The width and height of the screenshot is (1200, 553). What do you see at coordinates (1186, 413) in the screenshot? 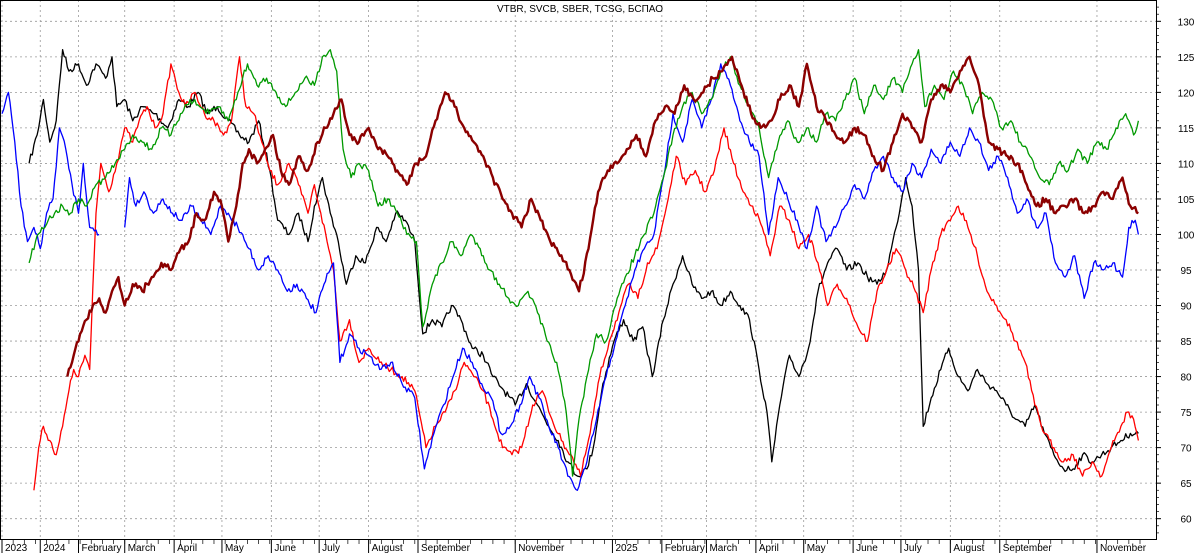
I see `y-tick-label: 75` at bounding box center [1186, 413].